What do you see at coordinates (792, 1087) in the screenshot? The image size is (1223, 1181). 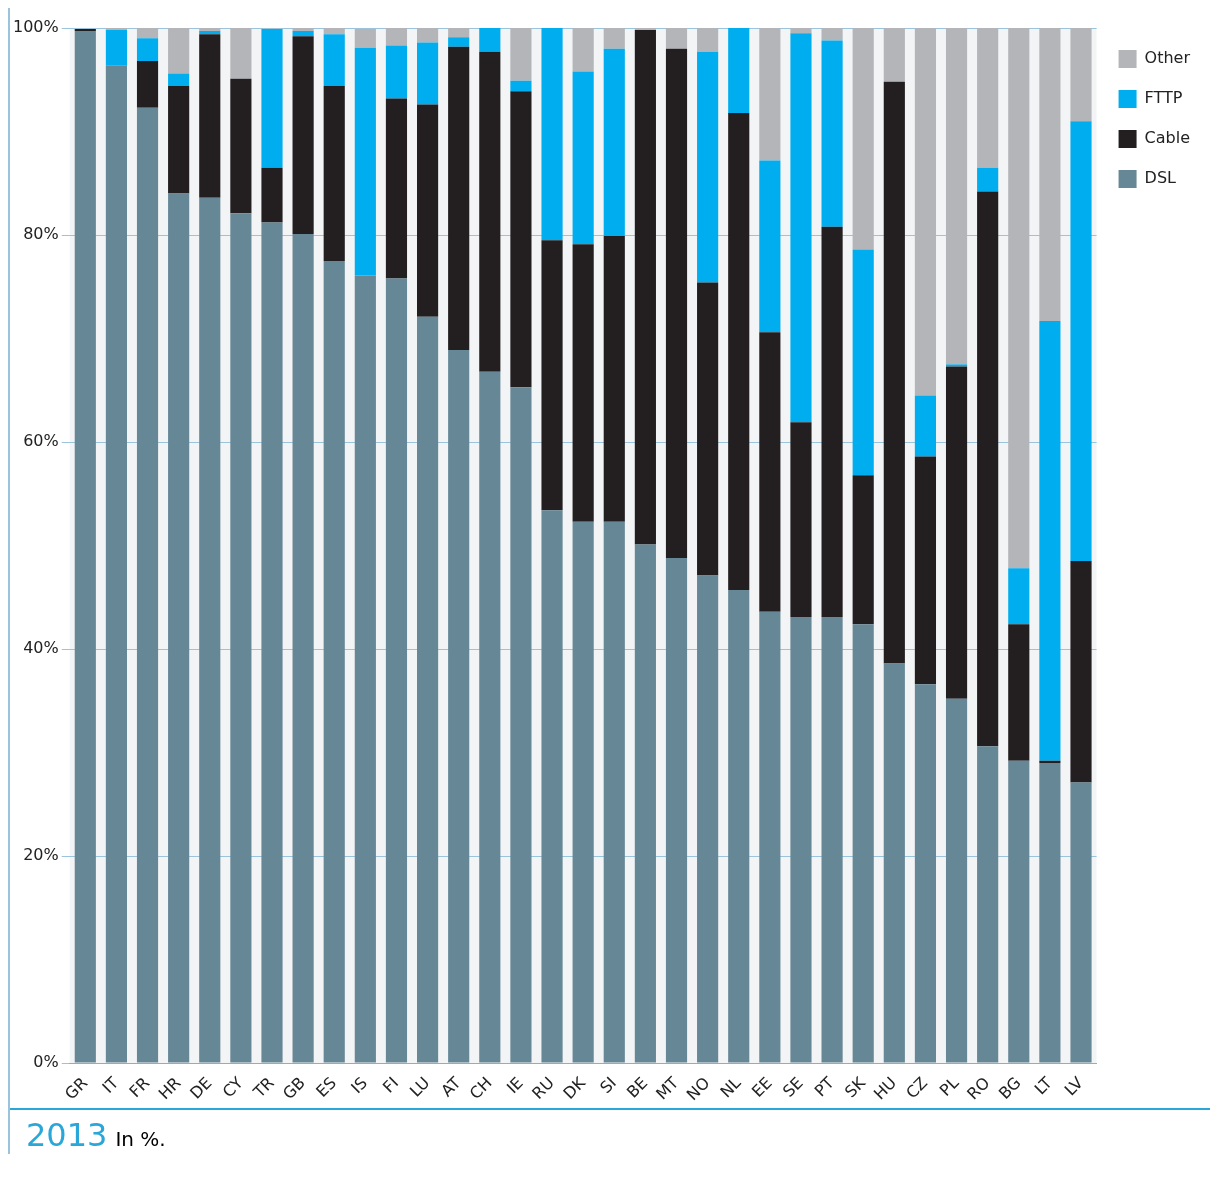 I see `x-tick-label: SE` at bounding box center [792, 1087].